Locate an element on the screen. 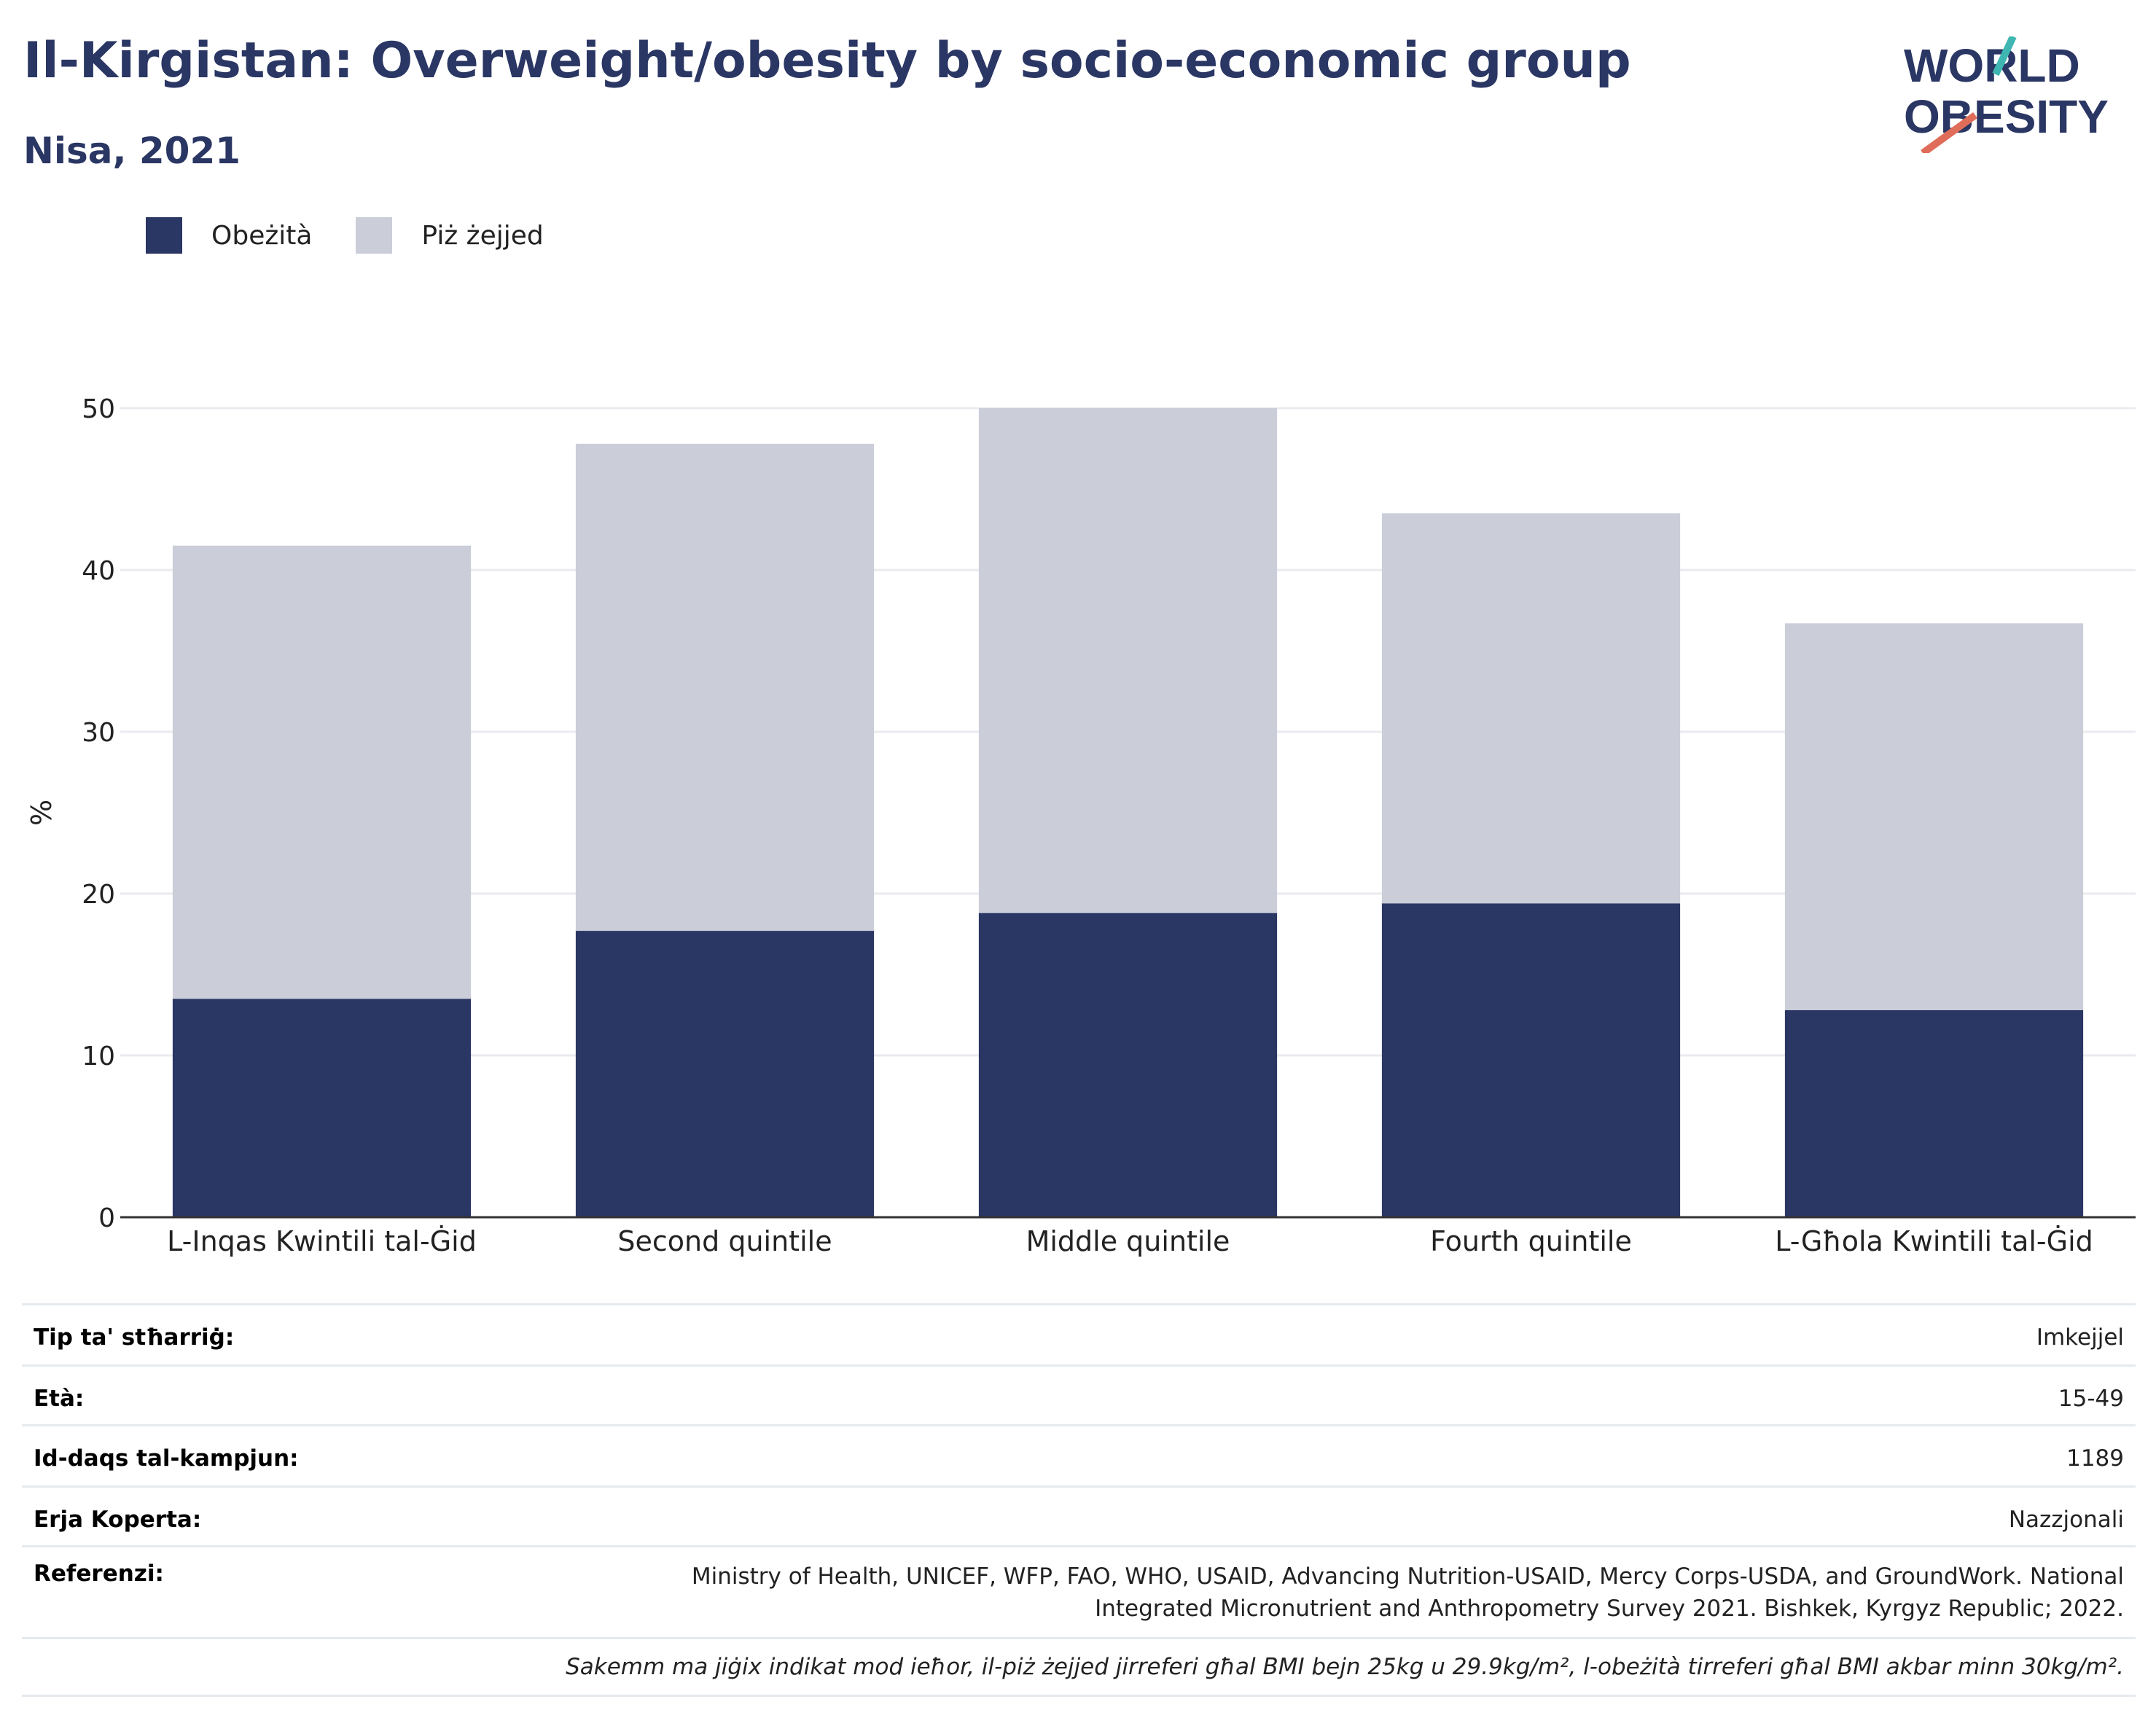 The image size is (2156, 1734). y-tick-label: 40 is located at coordinates (99, 571).